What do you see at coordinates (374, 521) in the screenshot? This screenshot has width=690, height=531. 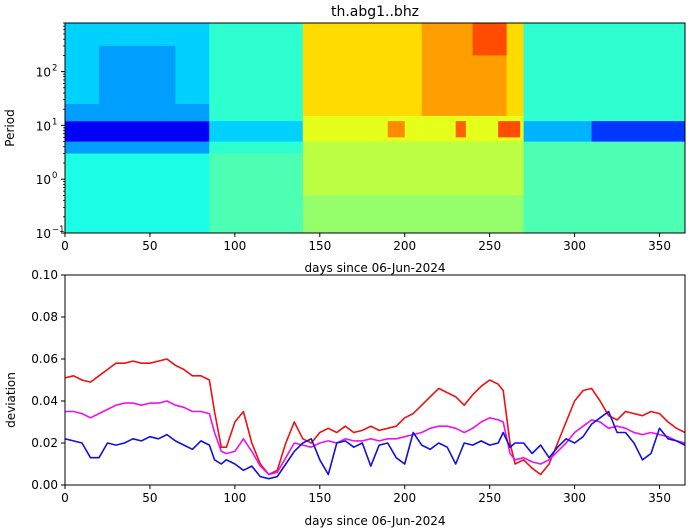 I see `deviation-x-label: days since 06-Jun-2024` at bounding box center [374, 521].